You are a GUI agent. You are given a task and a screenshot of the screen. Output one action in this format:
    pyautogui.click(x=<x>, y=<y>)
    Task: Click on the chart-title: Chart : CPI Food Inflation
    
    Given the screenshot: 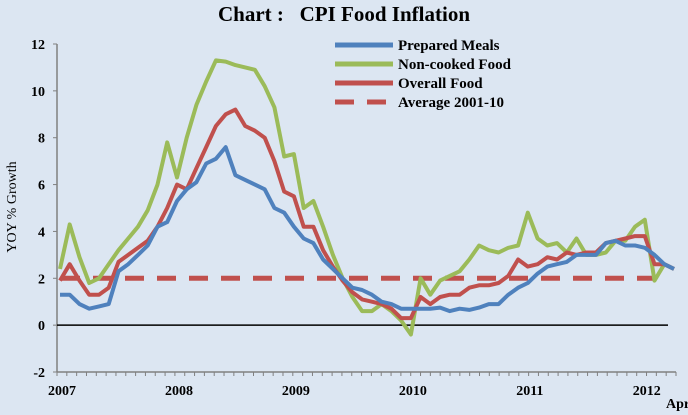 What is the action you would take?
    pyautogui.click(x=343, y=14)
    